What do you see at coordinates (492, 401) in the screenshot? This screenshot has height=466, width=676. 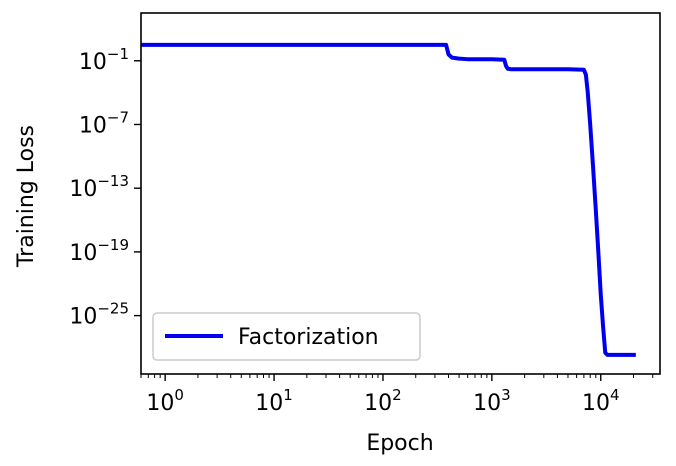 I see `x-tick-label: 10³` at bounding box center [492, 401].